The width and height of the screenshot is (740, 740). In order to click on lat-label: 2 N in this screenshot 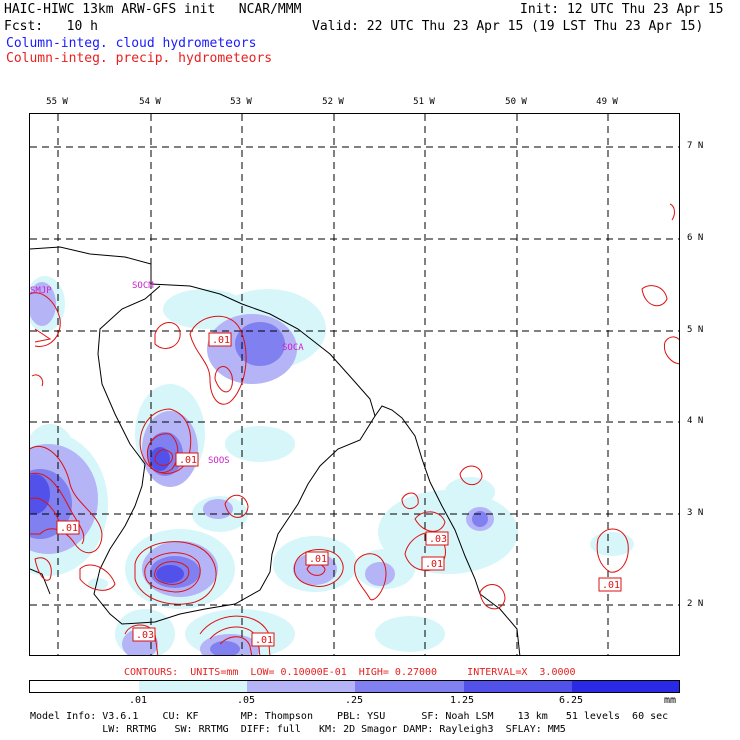, I will do `click(695, 604)`.